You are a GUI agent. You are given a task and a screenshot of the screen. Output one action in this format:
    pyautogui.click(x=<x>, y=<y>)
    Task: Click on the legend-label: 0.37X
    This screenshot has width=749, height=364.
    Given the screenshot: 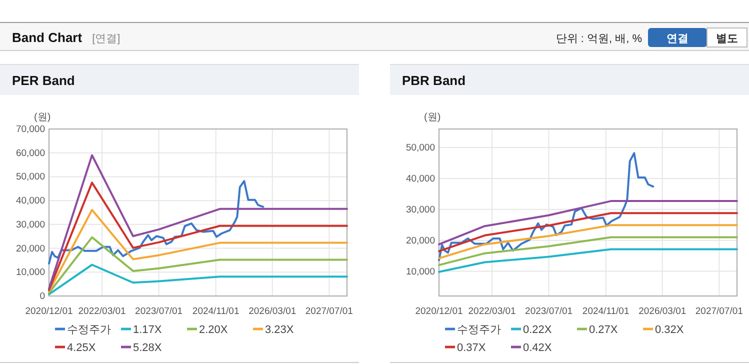 What is the action you would take?
    pyautogui.click(x=471, y=348)
    